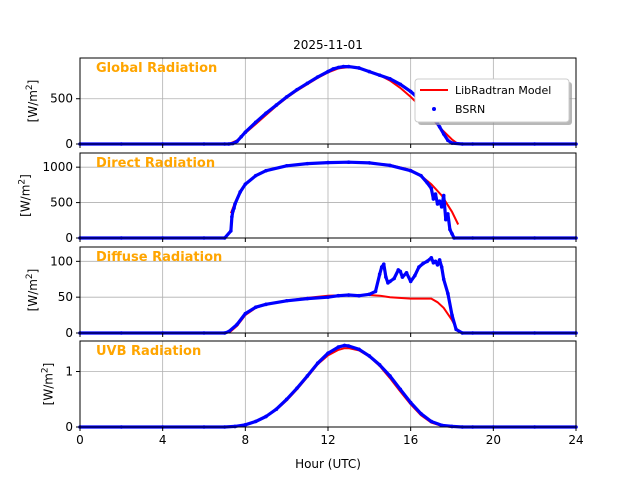 The width and height of the screenshot is (640, 480). Describe the element at coordinates (503, 90) in the screenshot. I see `legend-model-label: LibRadtran Model` at that location.